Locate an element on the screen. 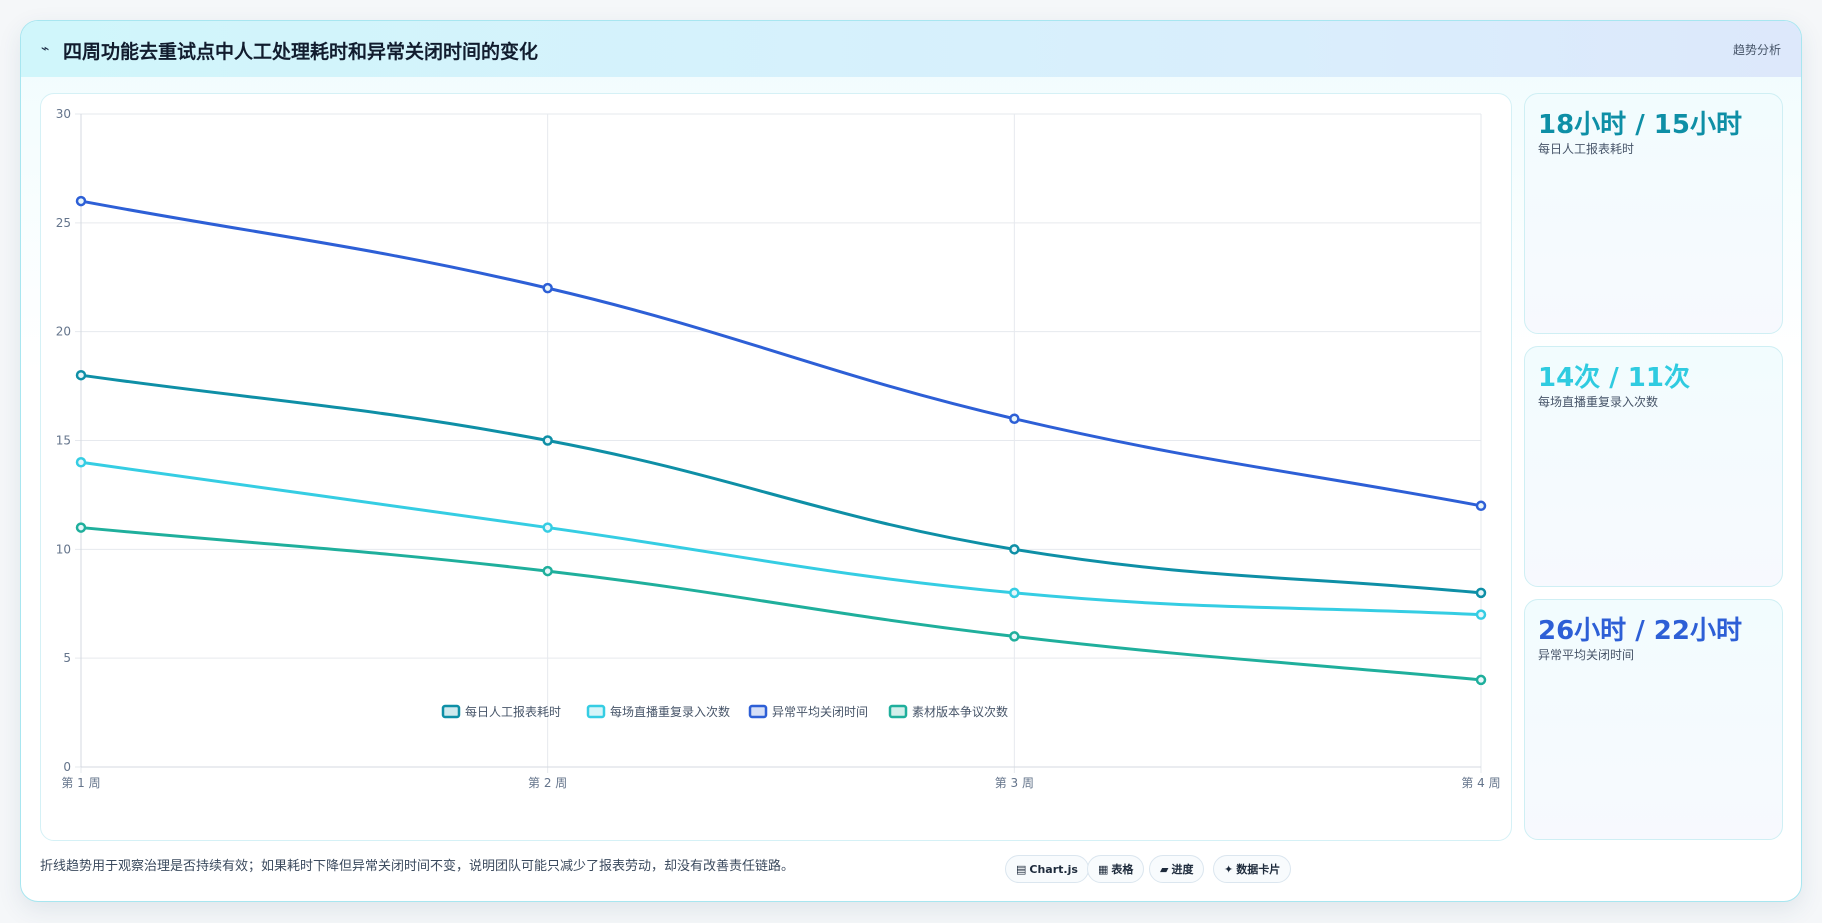  trend-icon: ⌁ is located at coordinates (45, 49).